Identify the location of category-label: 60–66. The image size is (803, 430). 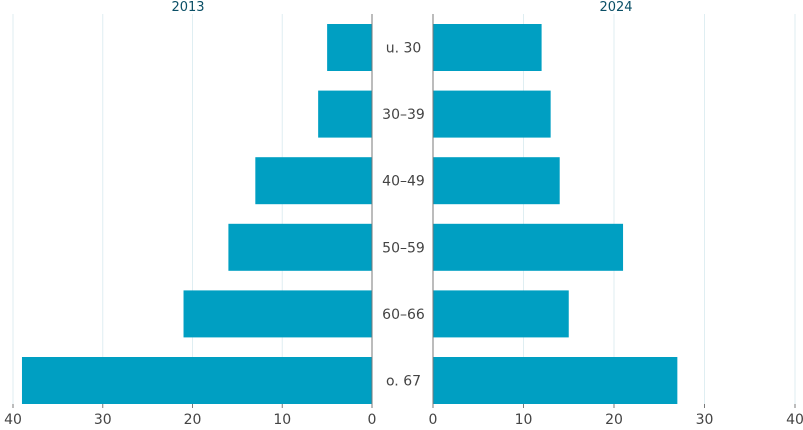
(403, 315).